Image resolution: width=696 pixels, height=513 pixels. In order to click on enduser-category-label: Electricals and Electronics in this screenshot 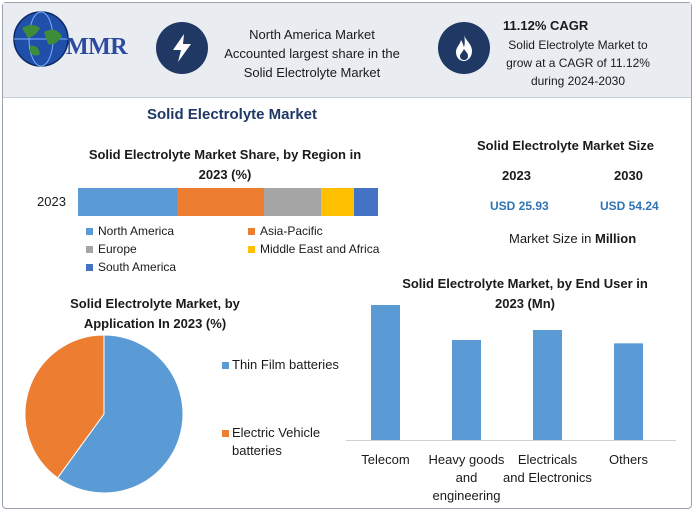, I will do `click(548, 469)`.